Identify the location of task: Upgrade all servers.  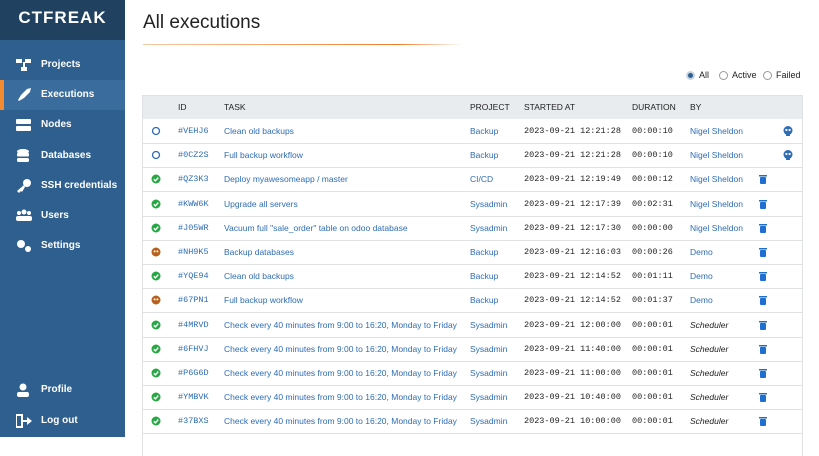
(261, 203).